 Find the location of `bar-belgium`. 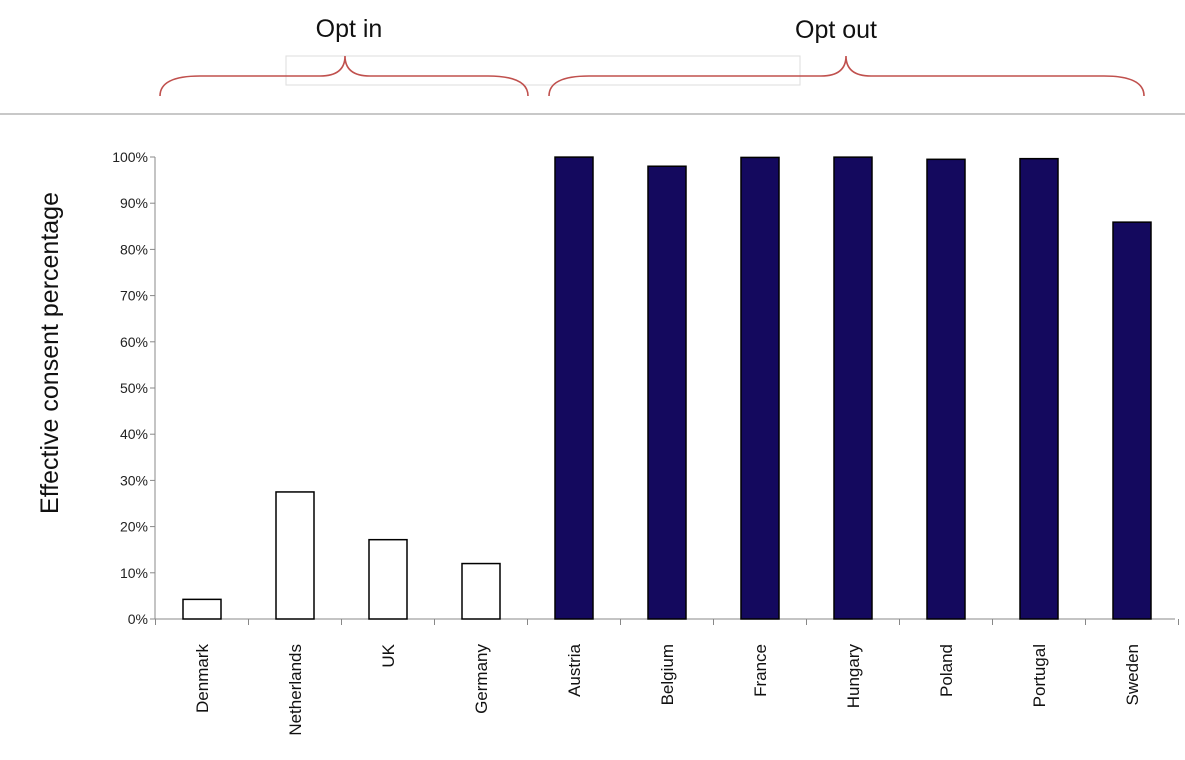

bar-belgium is located at coordinates (667, 392).